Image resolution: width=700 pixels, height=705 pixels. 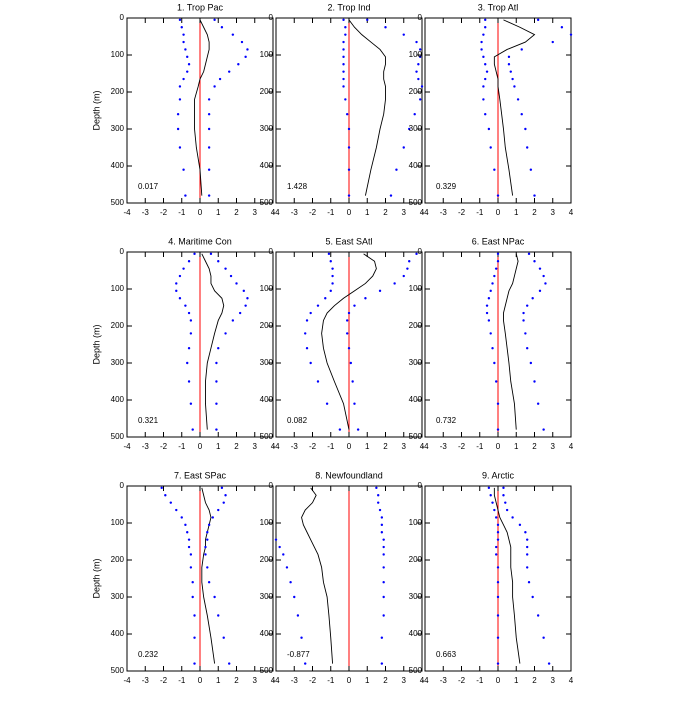 What do you see at coordinates (297, 186) in the screenshot?
I see `annotation: 1.428` at bounding box center [297, 186].